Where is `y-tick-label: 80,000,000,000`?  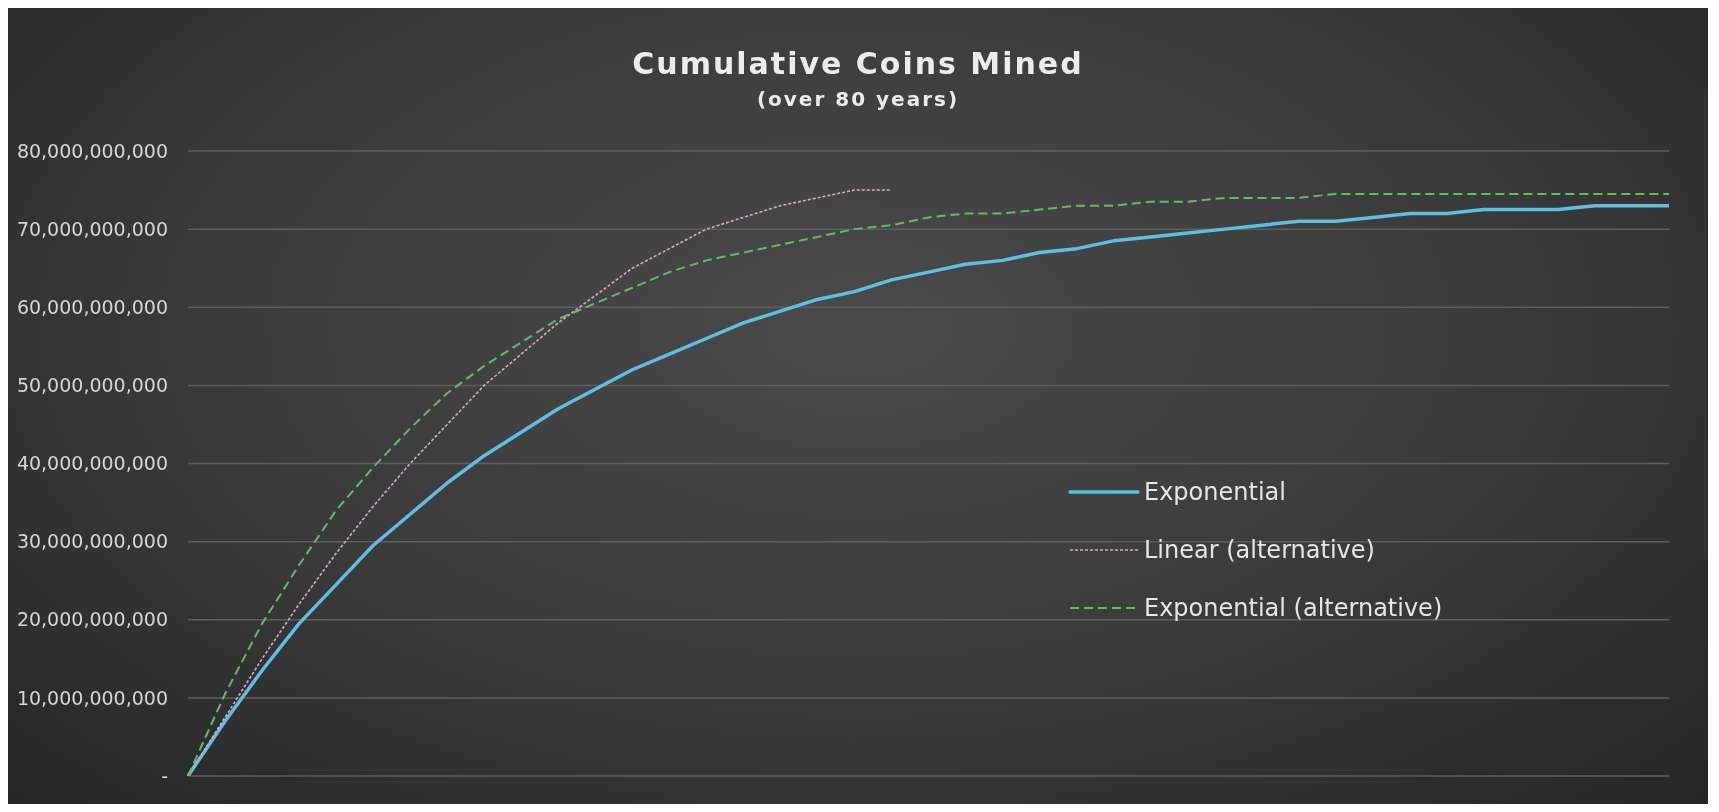
y-tick-label: 80,000,000,000 is located at coordinates (92, 150).